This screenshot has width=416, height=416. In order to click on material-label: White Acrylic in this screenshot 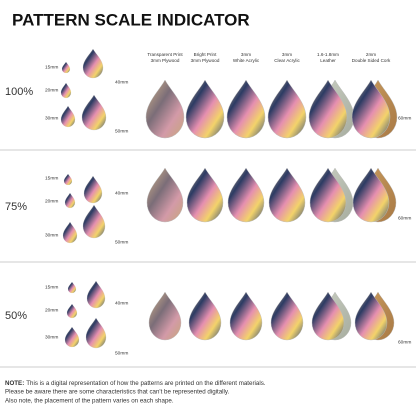, I will do `click(246, 60)`.